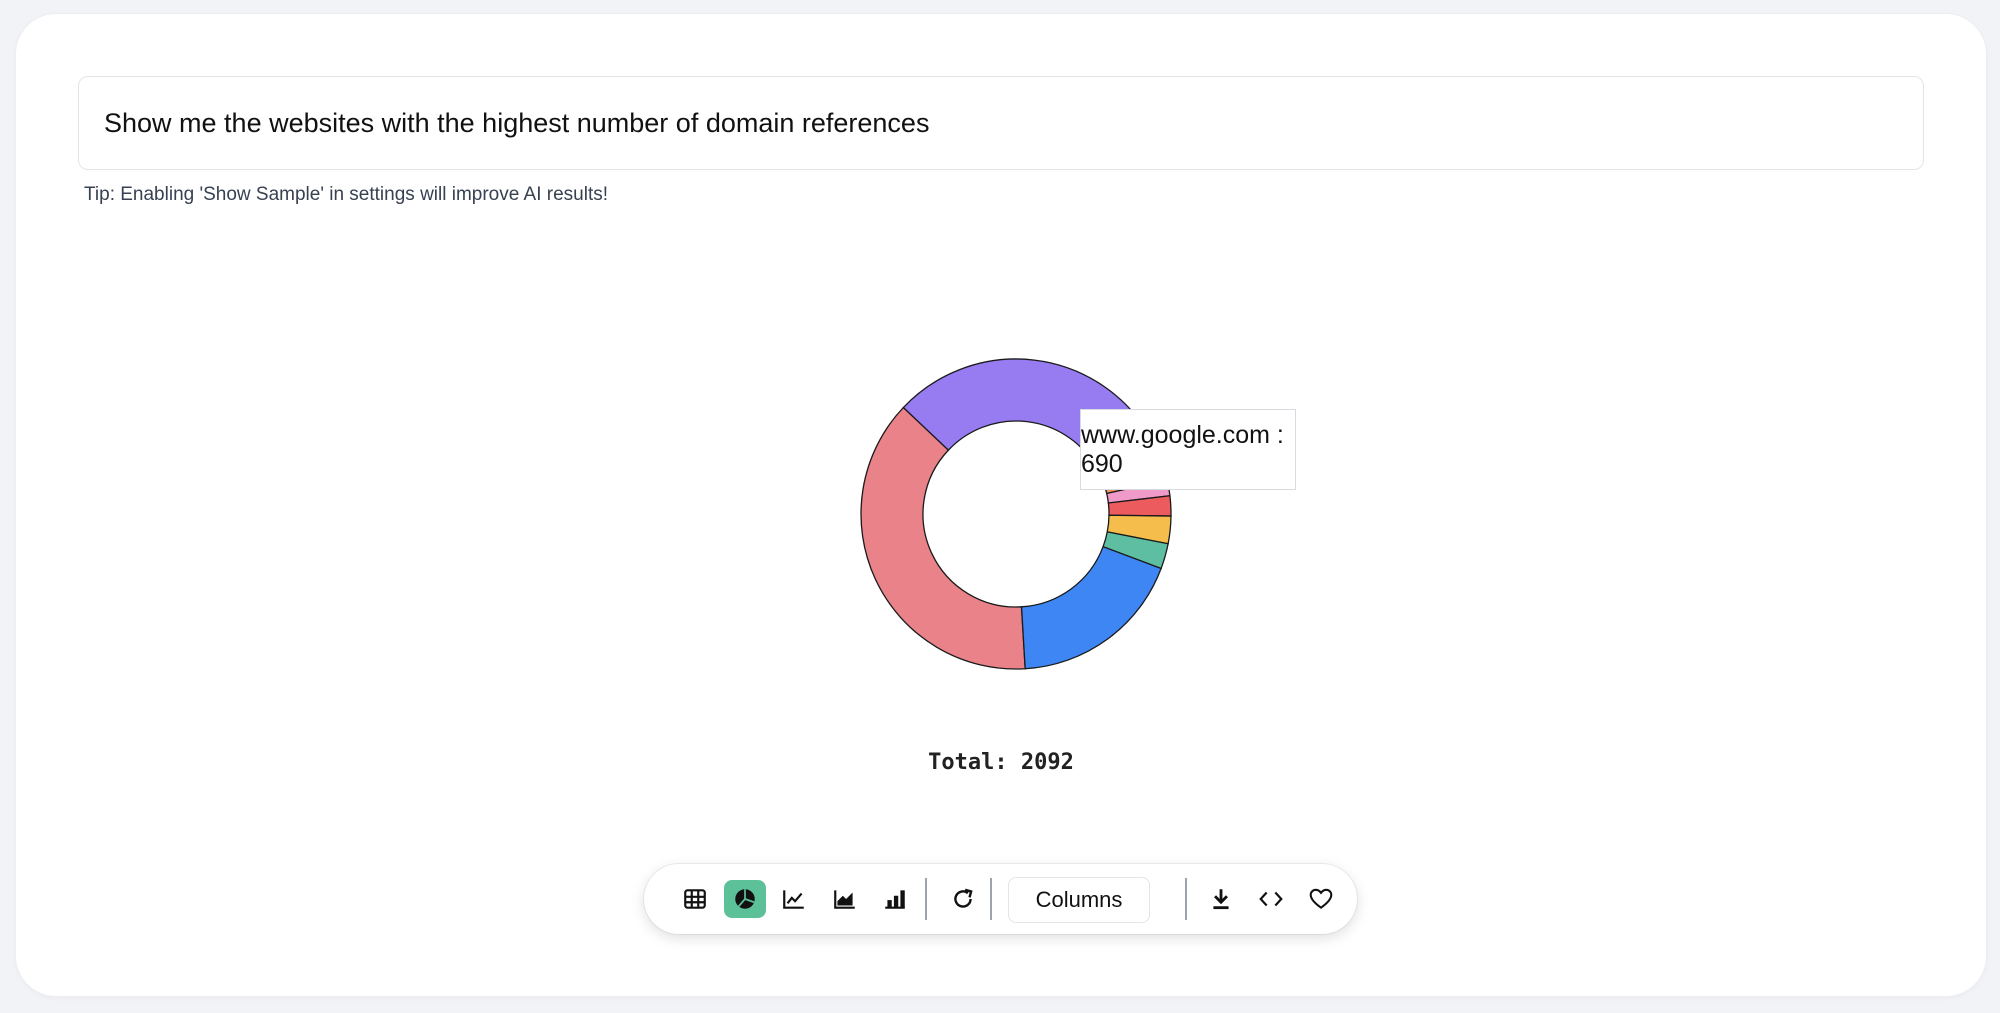 The width and height of the screenshot is (2000, 1013). I want to click on code-icon, so click(1271, 899).